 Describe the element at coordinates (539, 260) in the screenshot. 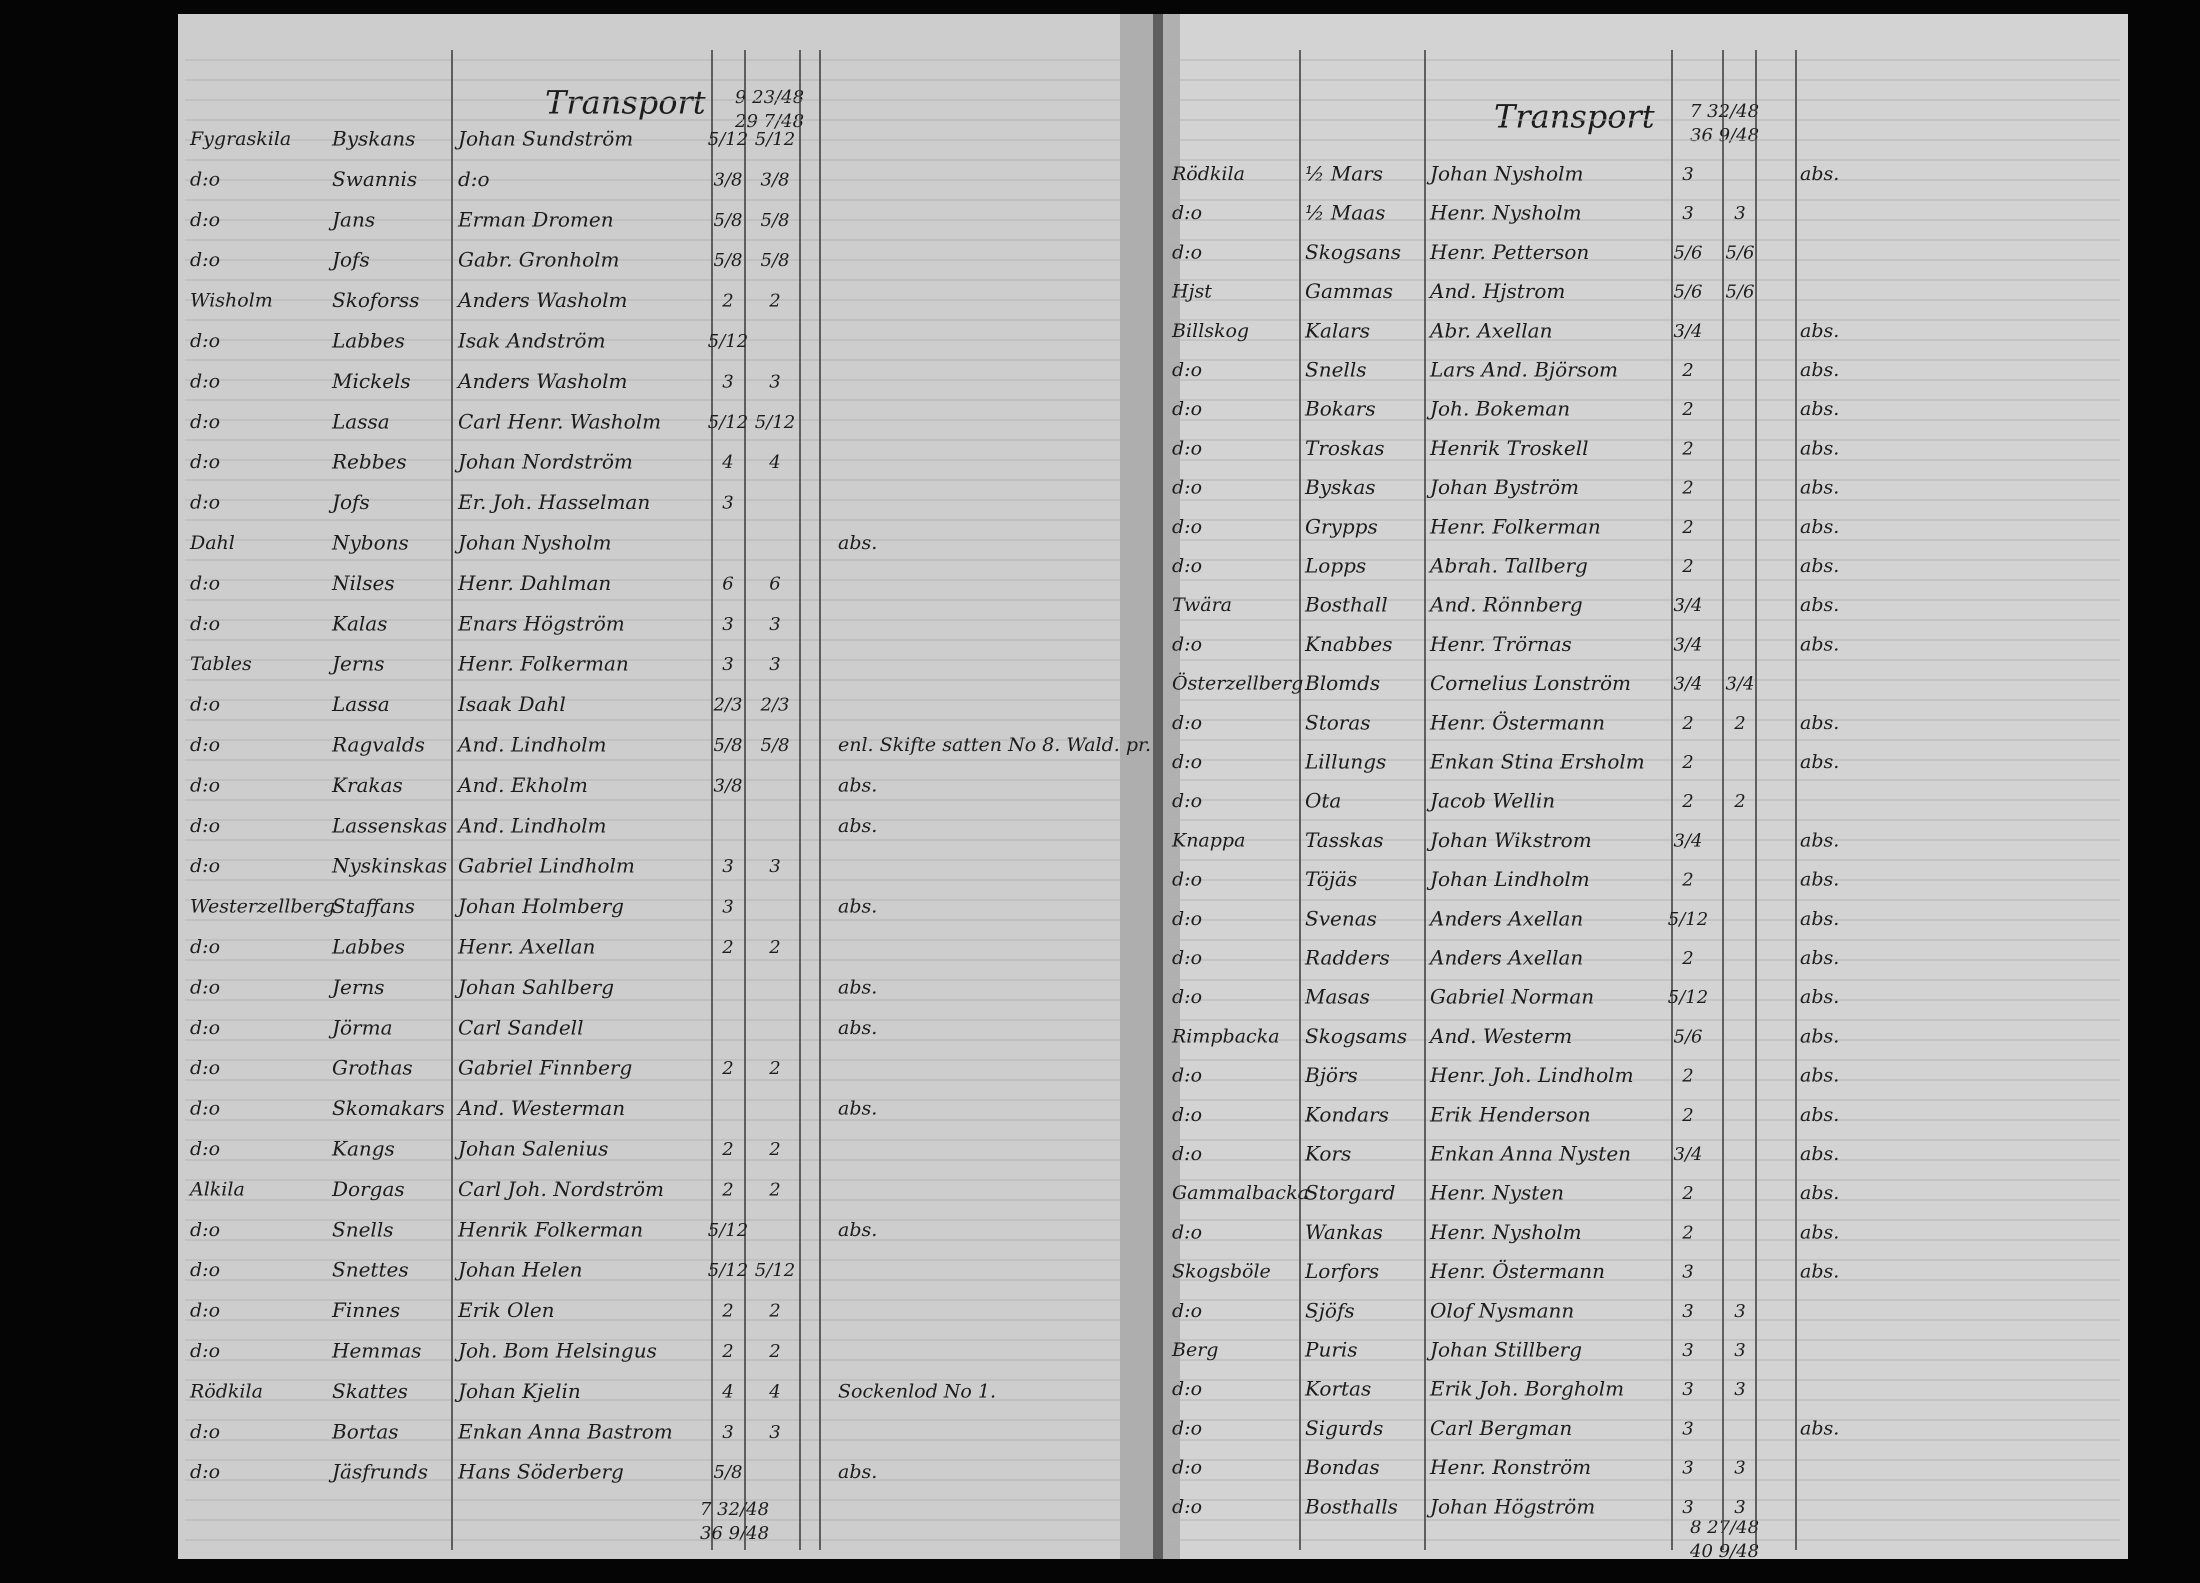

I see `owner: Gabr. Gronholm` at that location.